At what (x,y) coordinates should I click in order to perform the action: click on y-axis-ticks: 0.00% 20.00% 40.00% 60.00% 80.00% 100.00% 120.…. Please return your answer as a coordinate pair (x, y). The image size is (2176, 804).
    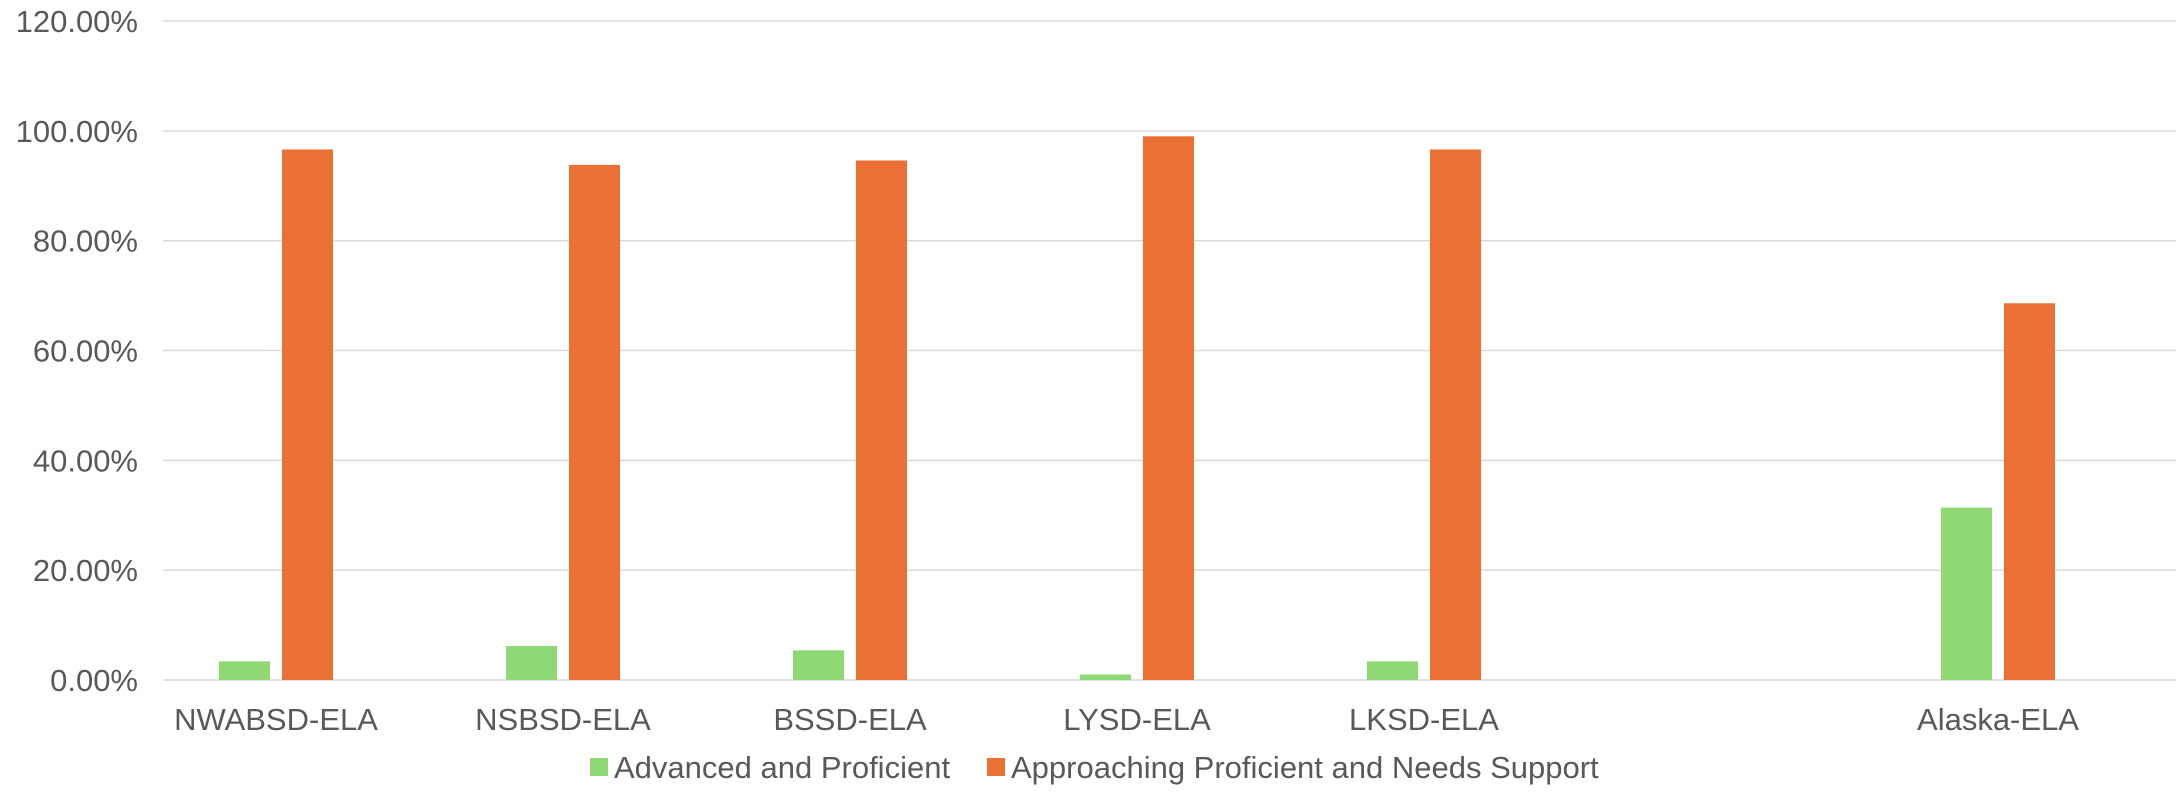
    Looking at the image, I should click on (77, 351).